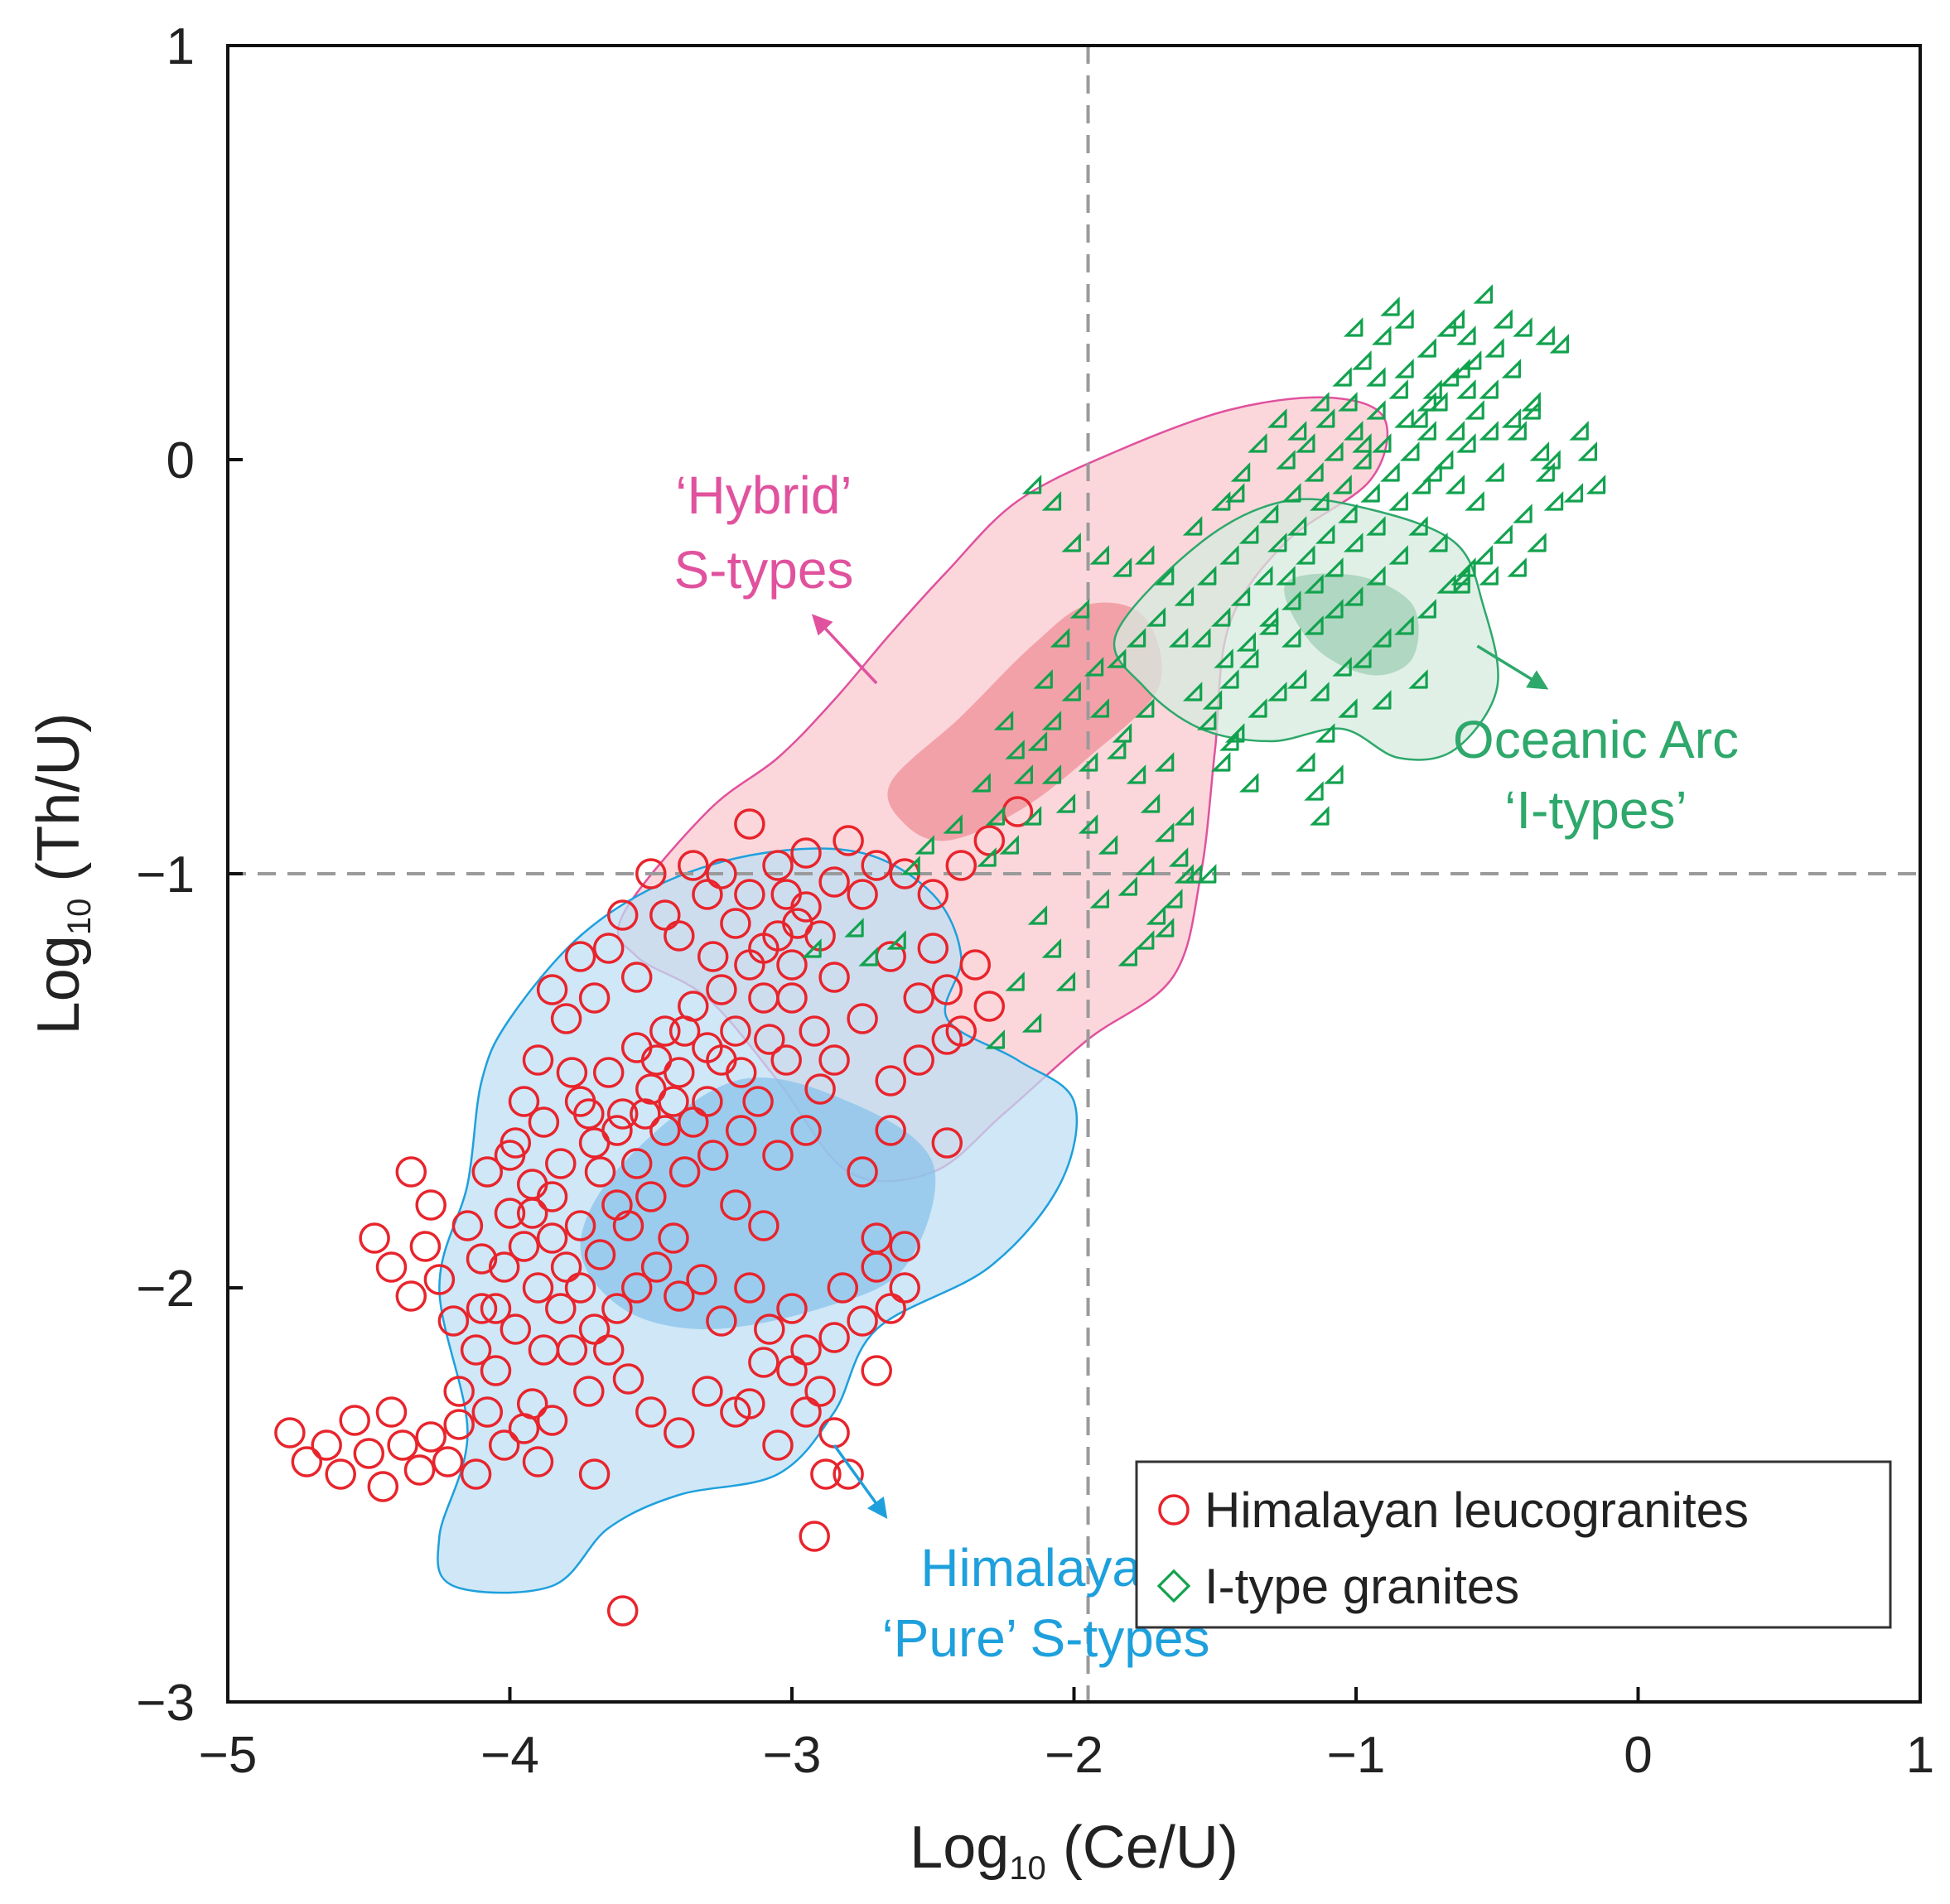 The width and height of the screenshot is (1950, 1904). I want to click on legend: Himalayan leucogranites I-type granites, so click(1513, 1544).